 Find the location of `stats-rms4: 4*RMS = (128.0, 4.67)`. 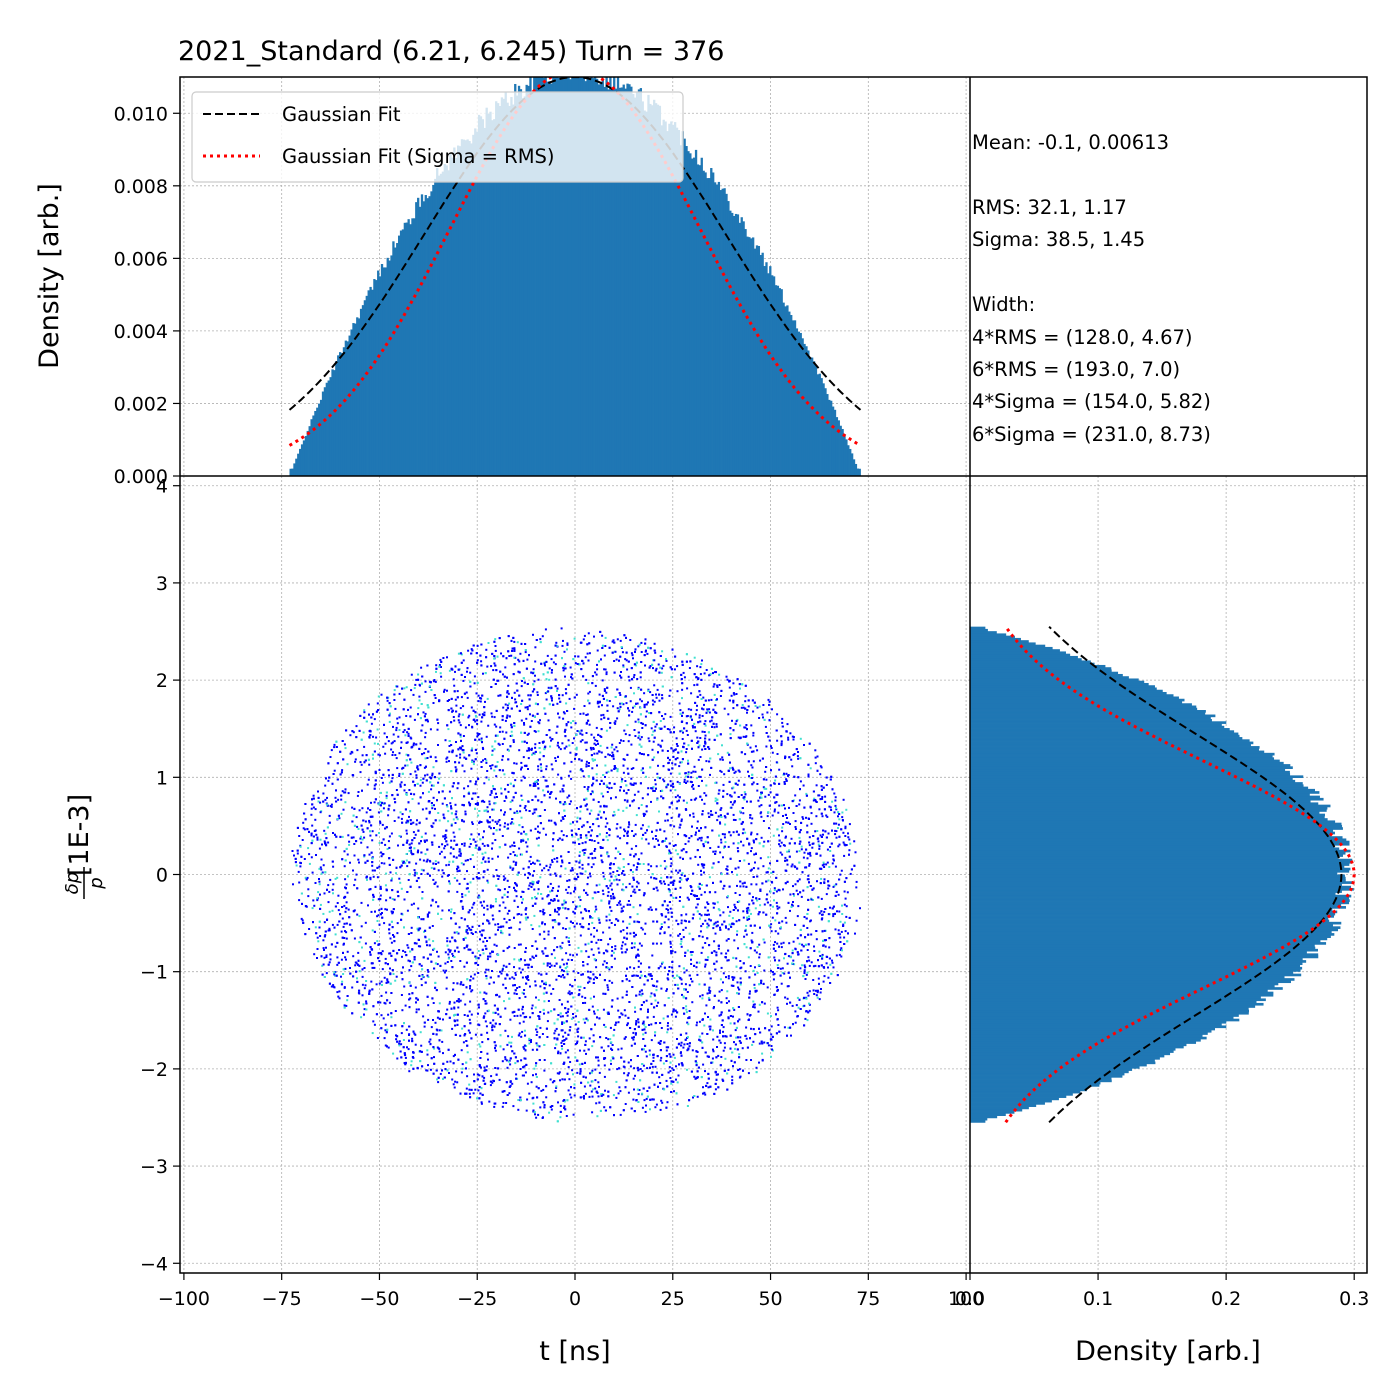

stats-rms4: 4*RMS = (128.0, 4.67) is located at coordinates (1082, 337).